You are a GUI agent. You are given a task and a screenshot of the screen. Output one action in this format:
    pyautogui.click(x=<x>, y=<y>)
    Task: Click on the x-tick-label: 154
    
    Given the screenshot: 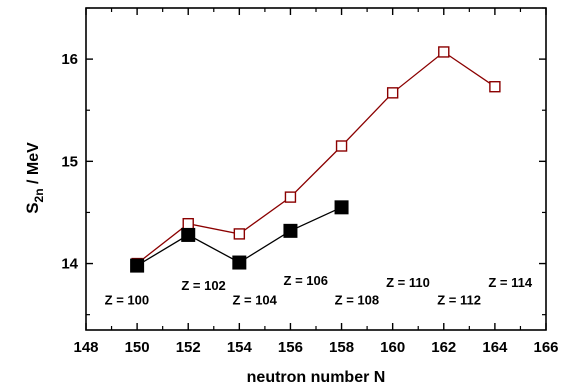 What is the action you would take?
    pyautogui.click(x=240, y=347)
    